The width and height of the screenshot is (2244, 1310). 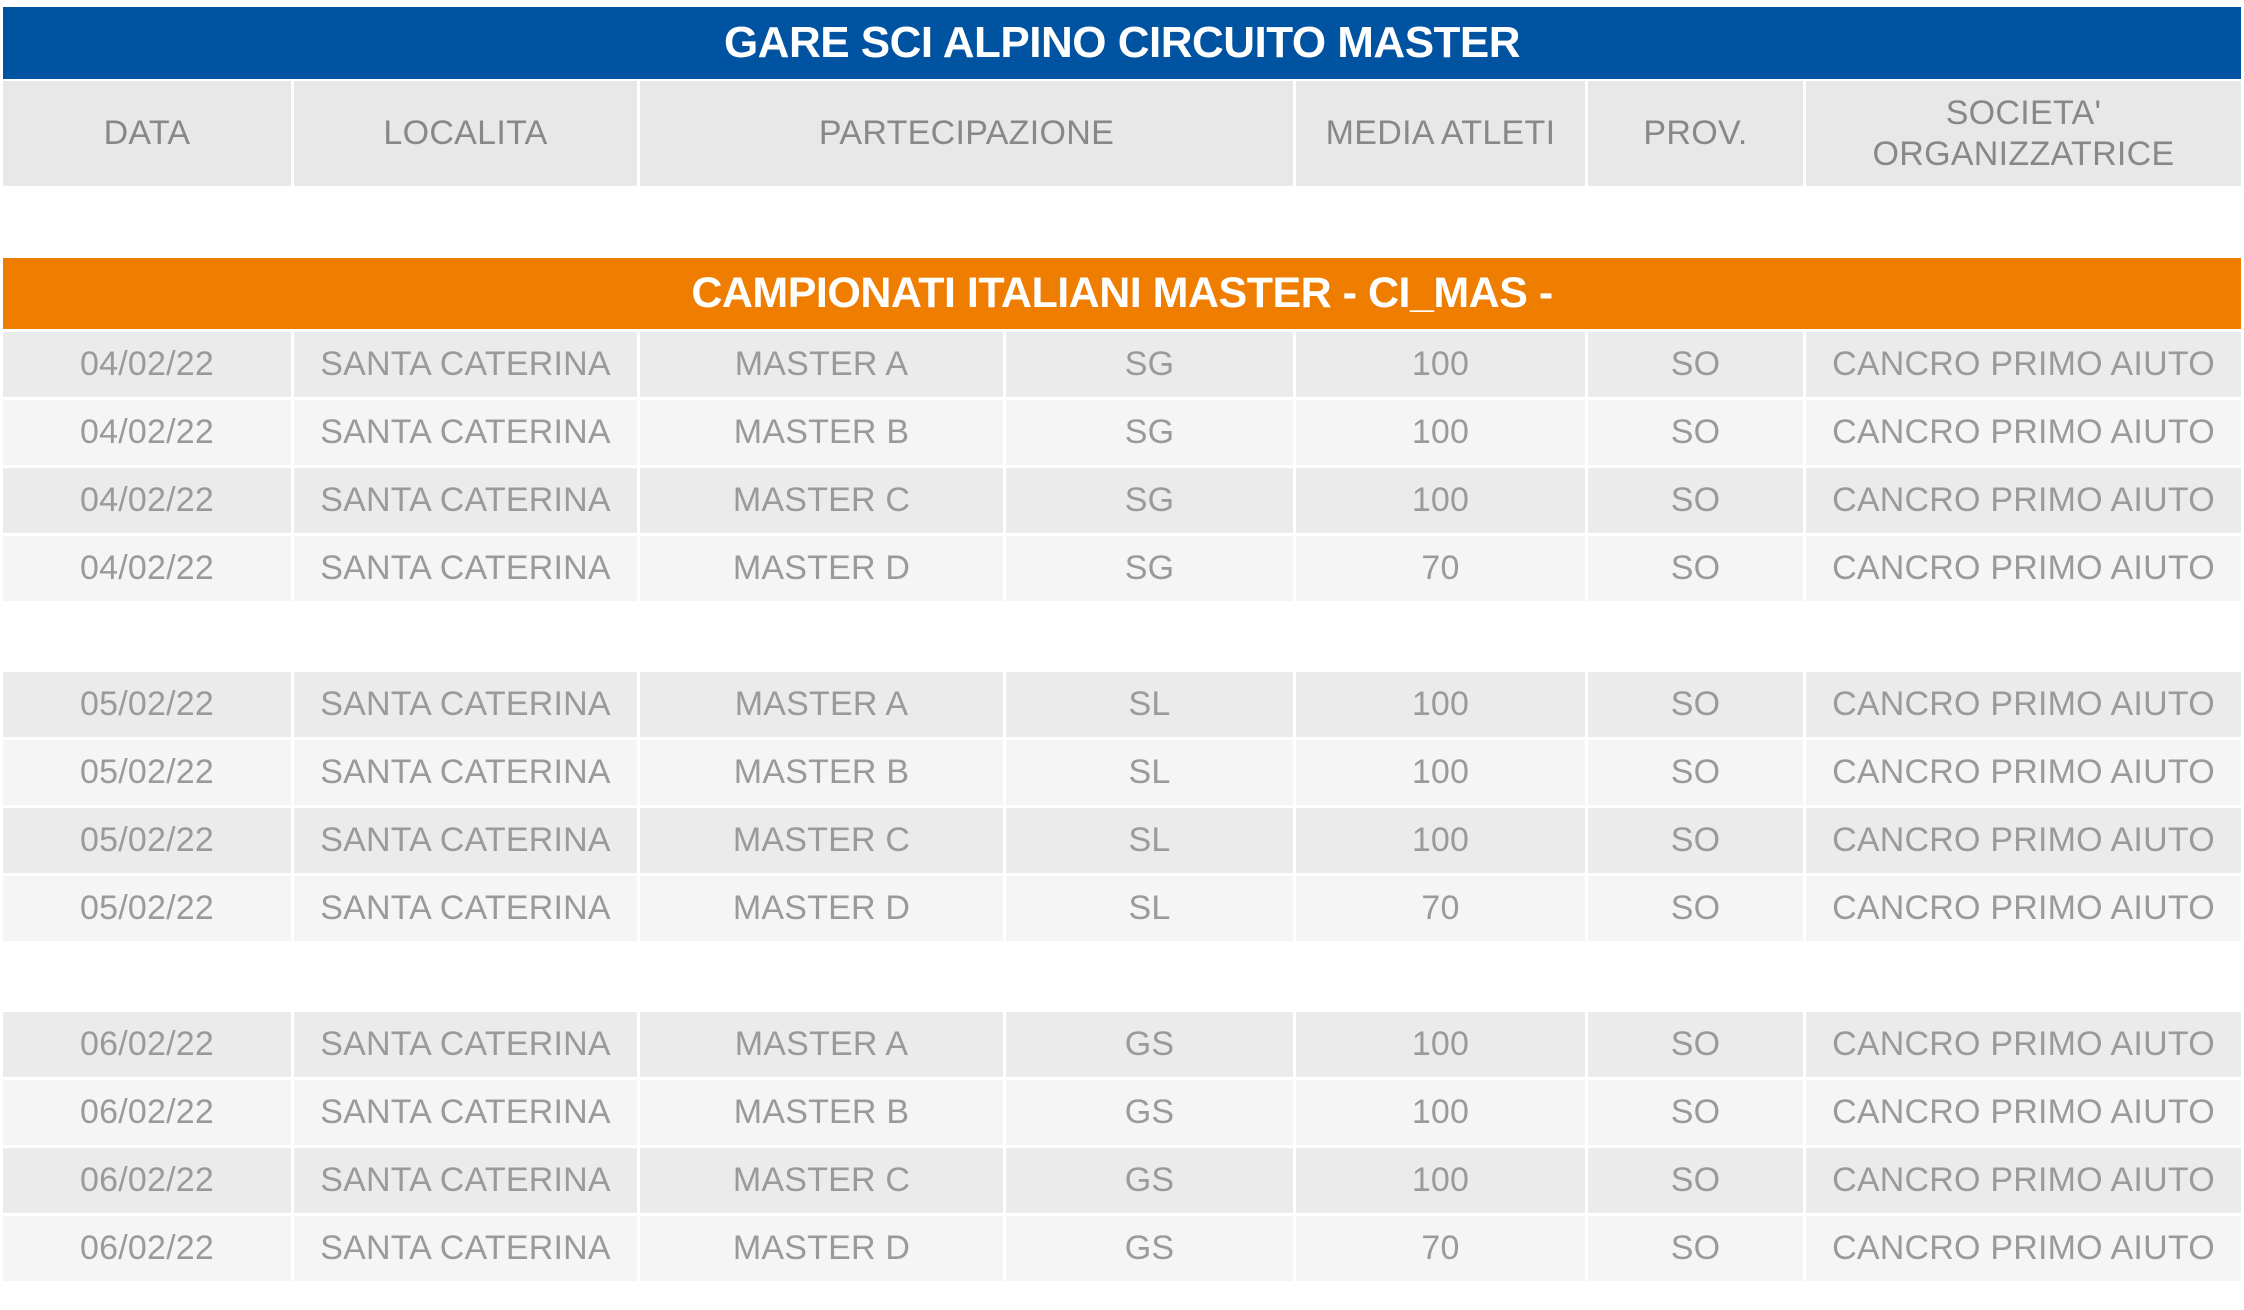 What do you see at coordinates (465, 133) in the screenshot?
I see `column-header-localita: LOCALITA` at bounding box center [465, 133].